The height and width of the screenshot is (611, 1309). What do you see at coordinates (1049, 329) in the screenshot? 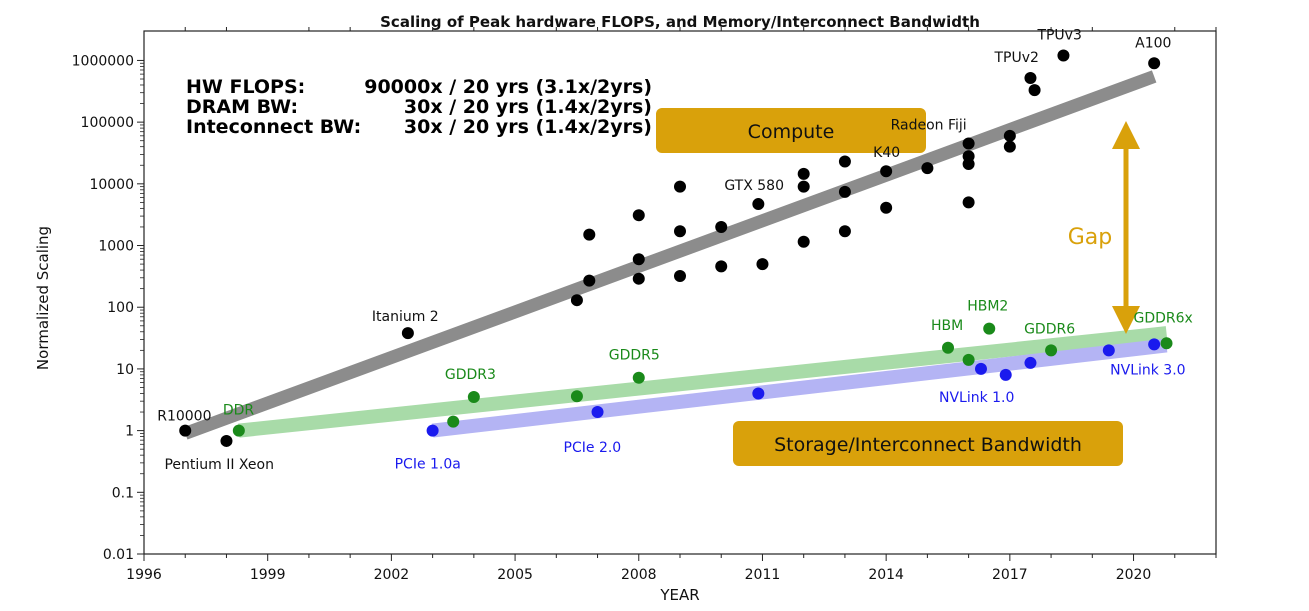
I see `point-label: GDDR6` at bounding box center [1049, 329].